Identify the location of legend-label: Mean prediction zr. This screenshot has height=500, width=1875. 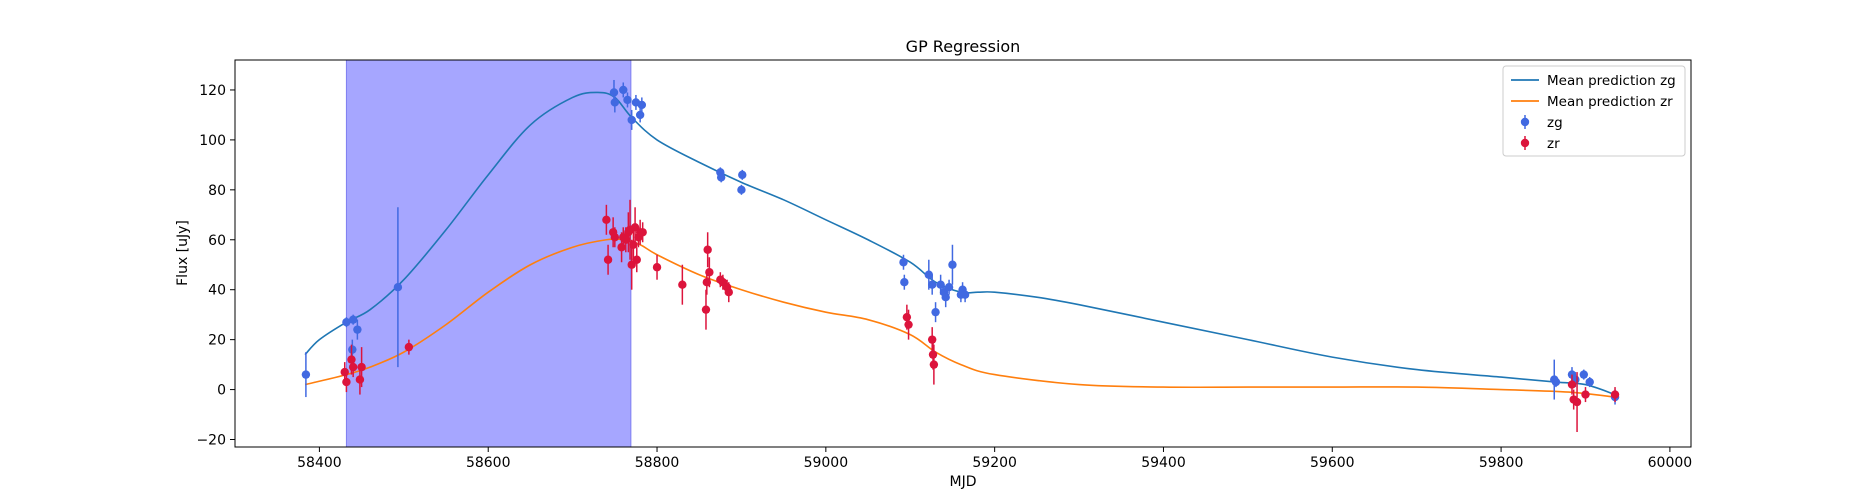
(1610, 102).